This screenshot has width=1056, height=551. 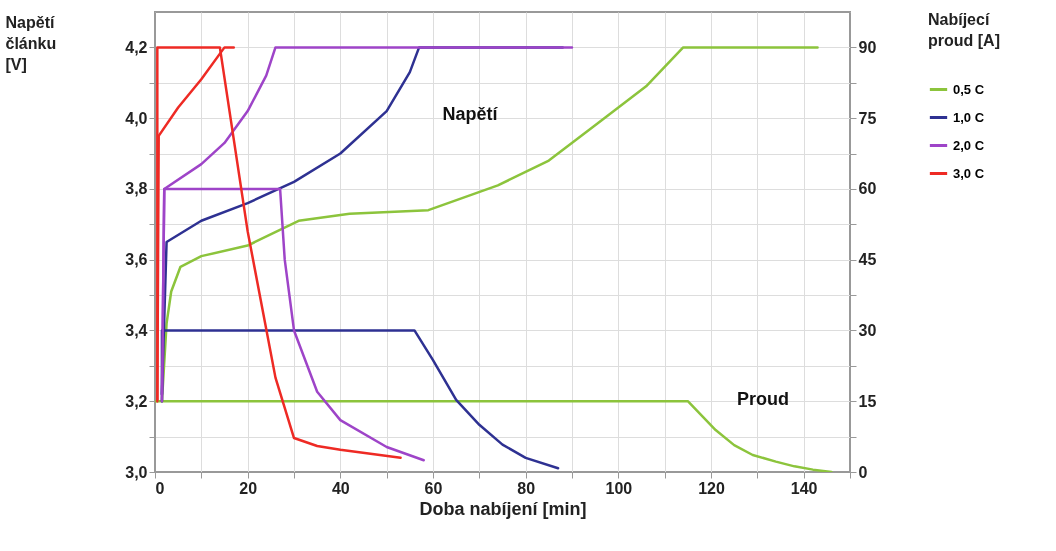 I want to click on y2-tick-label: 90, so click(x=867, y=47).